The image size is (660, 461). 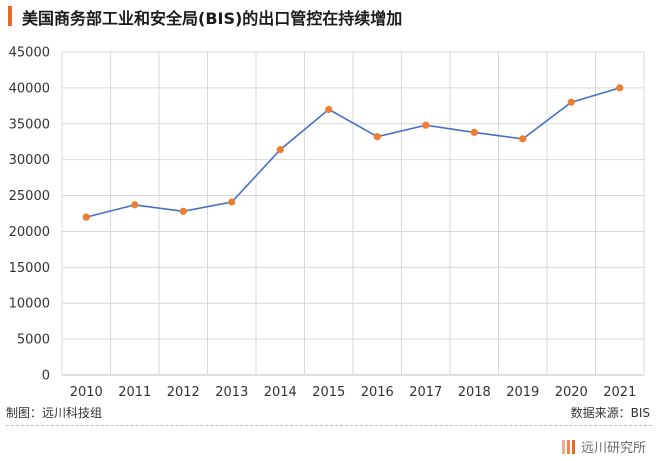 I want to click on x-tick-label: 2017, so click(x=425, y=392).